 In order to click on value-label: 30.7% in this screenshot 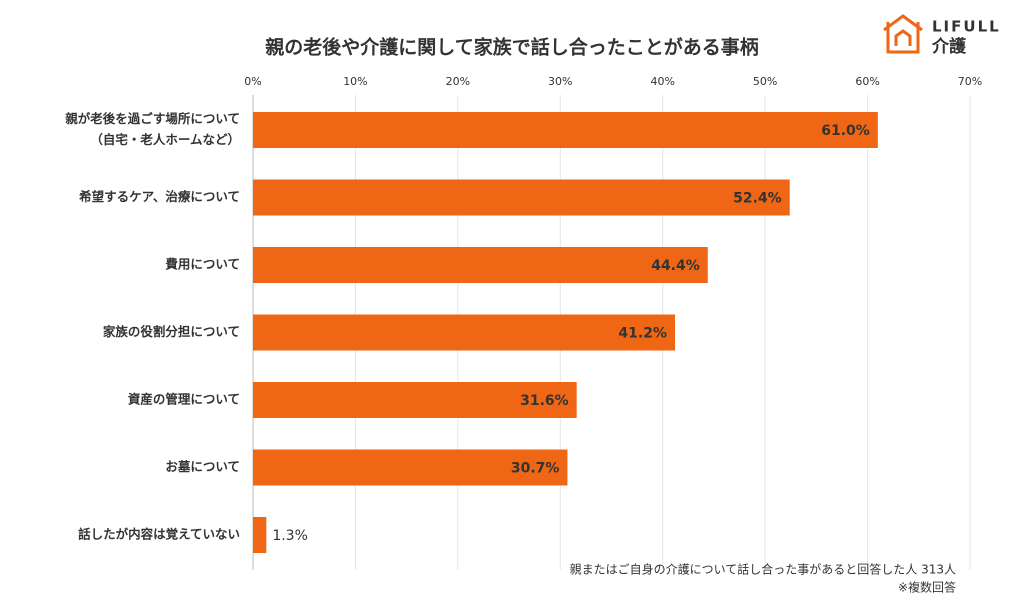, I will do `click(535, 469)`.